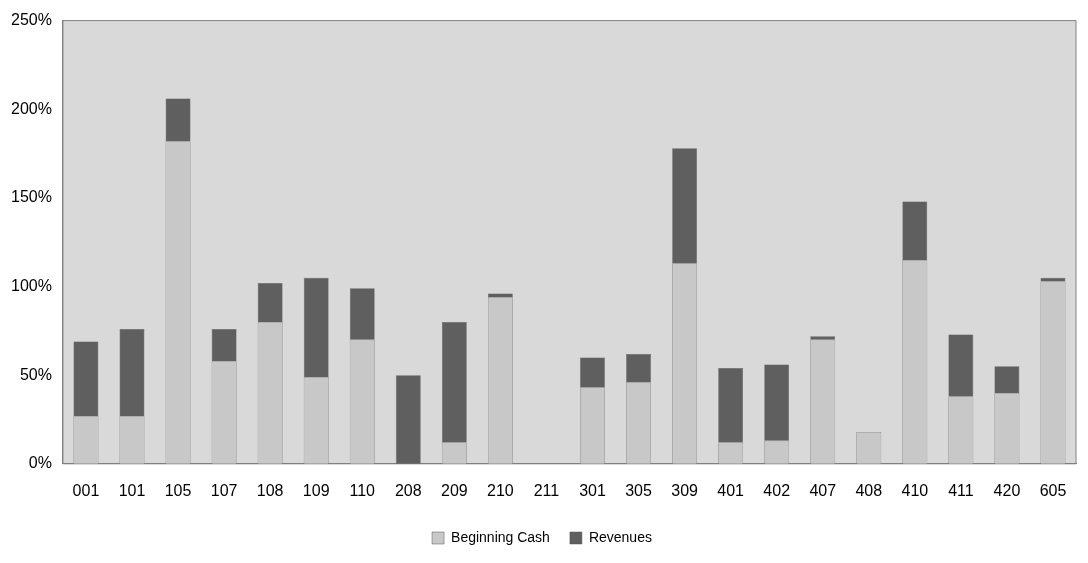  Describe the element at coordinates (86, 490) in the screenshot. I see `x-tick-label: 001` at that location.